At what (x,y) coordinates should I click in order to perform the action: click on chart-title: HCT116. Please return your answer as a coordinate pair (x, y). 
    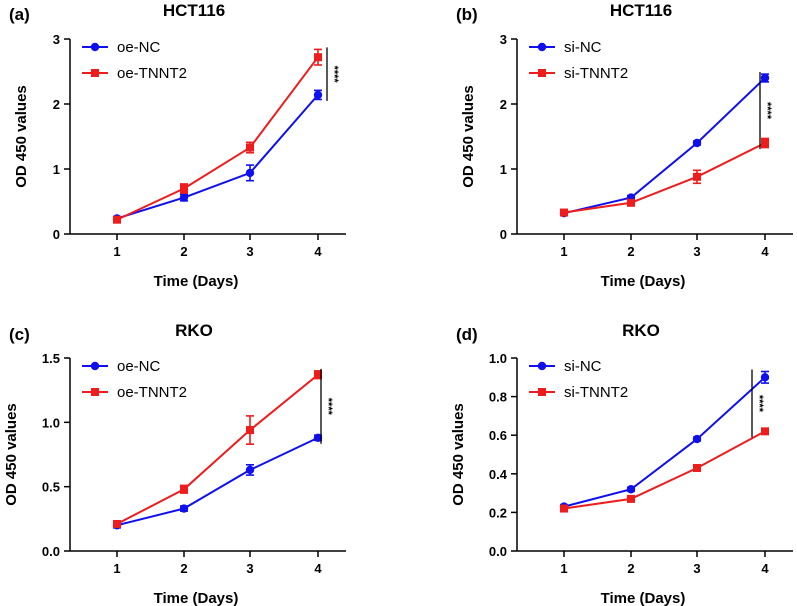
    Looking at the image, I should click on (194, 10).